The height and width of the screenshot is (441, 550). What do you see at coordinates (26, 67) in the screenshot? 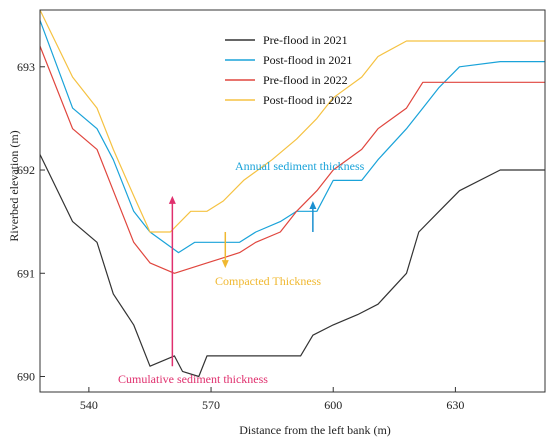
I see `y-tick-label-3: 693` at bounding box center [26, 67].